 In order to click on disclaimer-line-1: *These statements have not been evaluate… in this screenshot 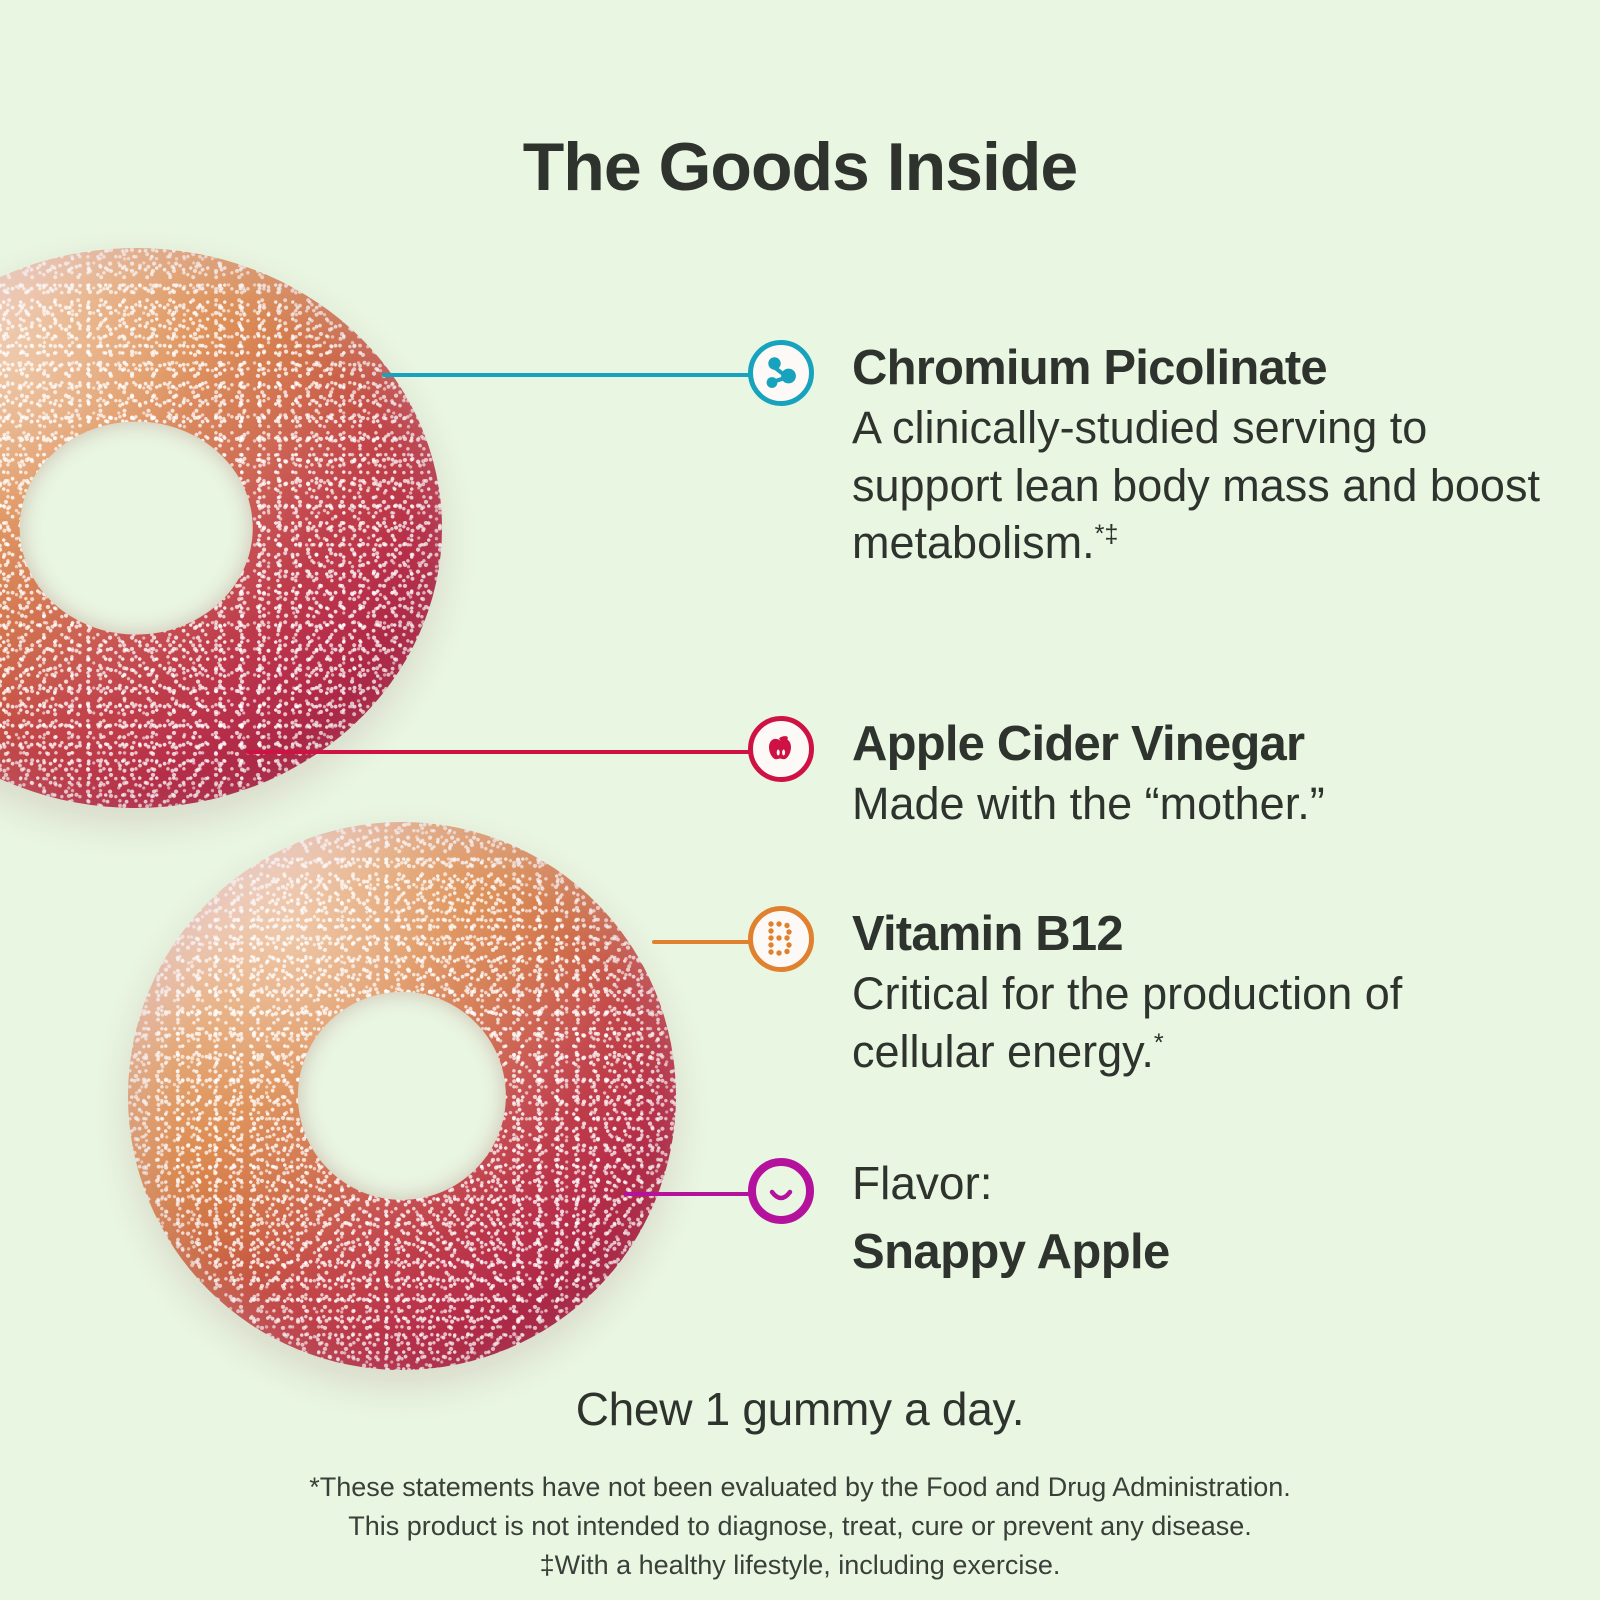, I will do `click(800, 1487)`.